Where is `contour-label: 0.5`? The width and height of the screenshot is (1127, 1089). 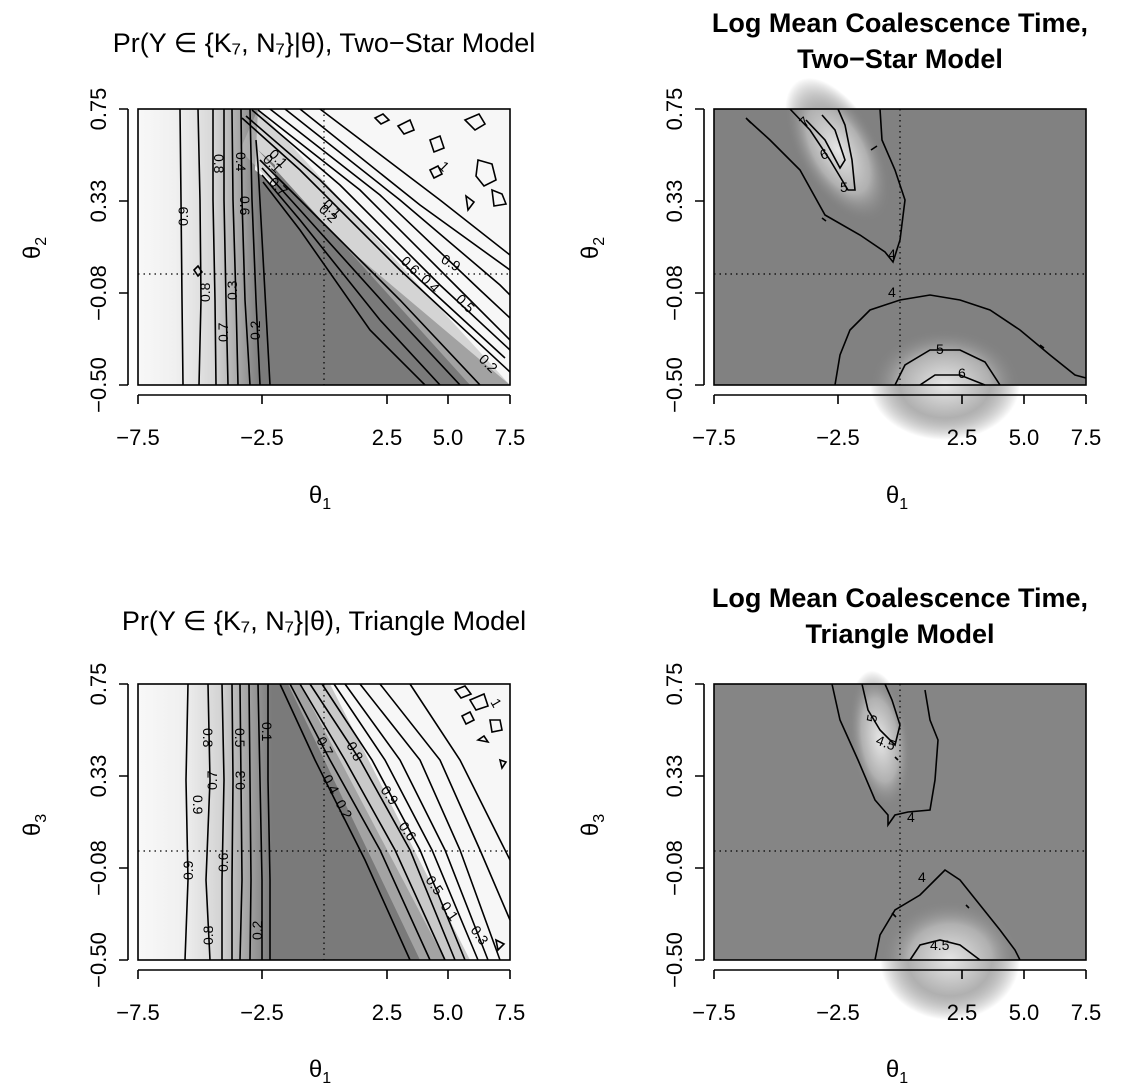 contour-label: 0.5 is located at coordinates (240, 738).